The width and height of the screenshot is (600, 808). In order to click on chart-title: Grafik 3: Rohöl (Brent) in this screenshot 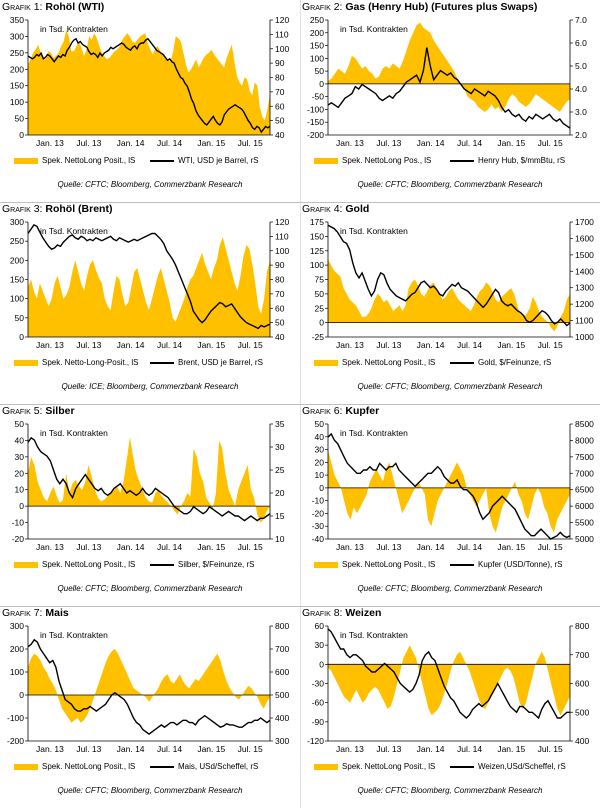, I will do `click(57, 209)`.